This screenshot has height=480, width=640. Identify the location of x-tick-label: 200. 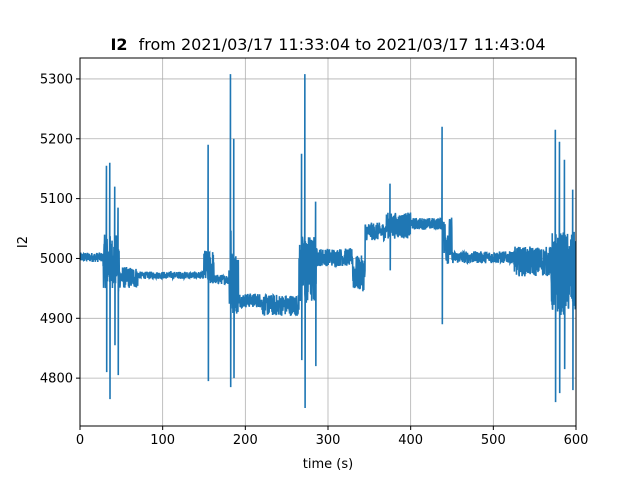
(245, 440).